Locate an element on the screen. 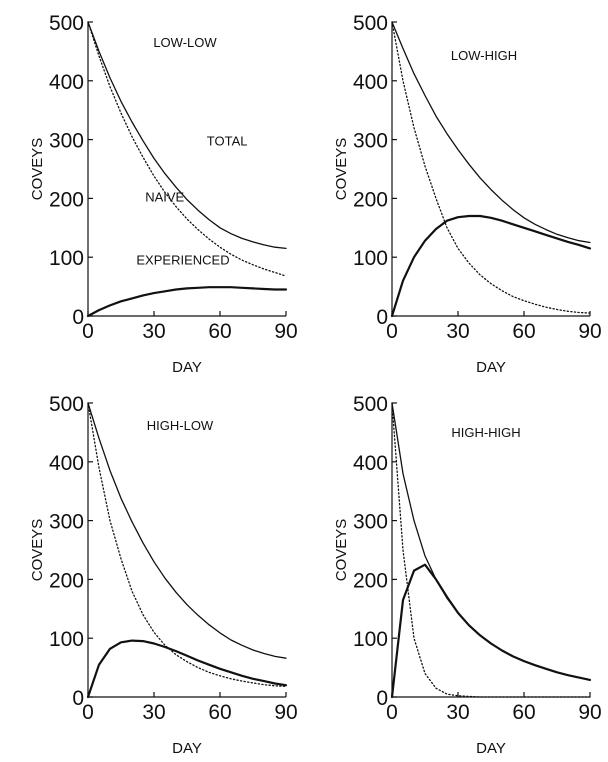 The image size is (608, 762). chart-title: LOW-HIGH is located at coordinates (484, 55).